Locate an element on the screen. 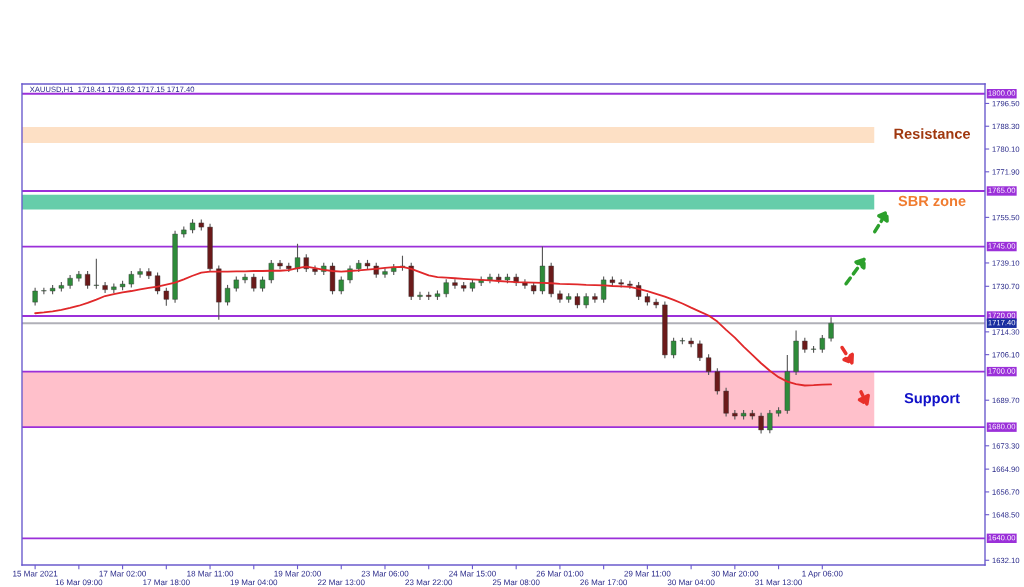 The height and width of the screenshot is (587, 1024). x-tick-label: 23 Mar 06:00 is located at coordinates (385, 573).